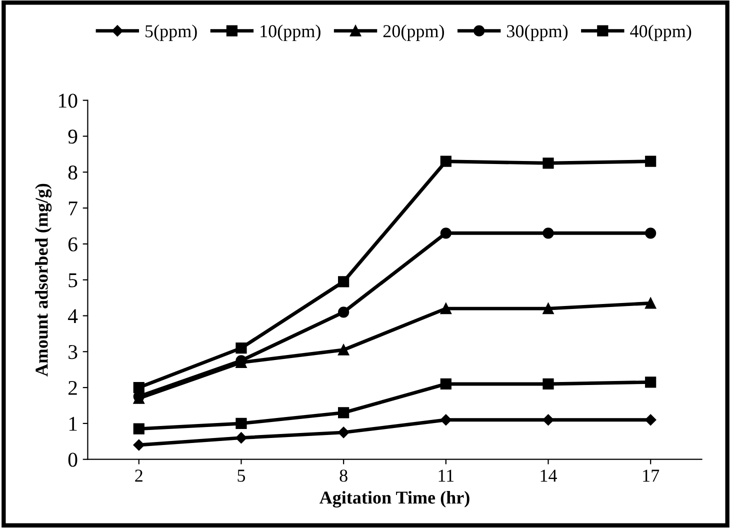  Describe the element at coordinates (73, 352) in the screenshot. I see `y-tick-label: 3` at that location.